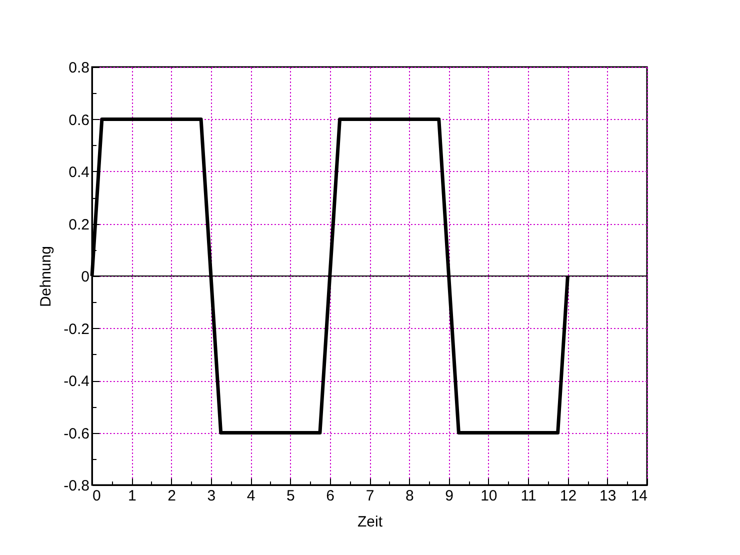  I want to click on x-tick-label: 4, so click(251, 496).